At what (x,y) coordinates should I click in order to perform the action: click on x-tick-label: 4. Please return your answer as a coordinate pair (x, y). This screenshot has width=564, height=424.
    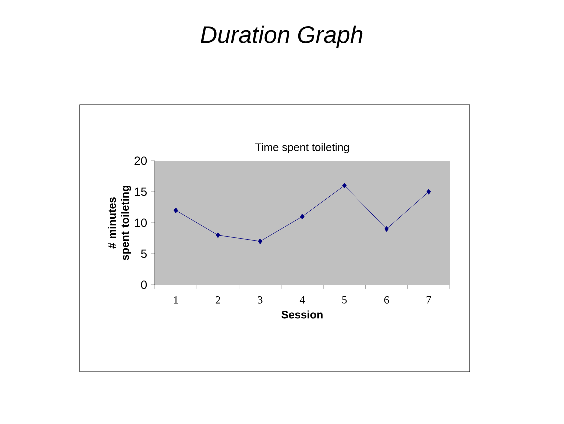
    Looking at the image, I should click on (303, 300).